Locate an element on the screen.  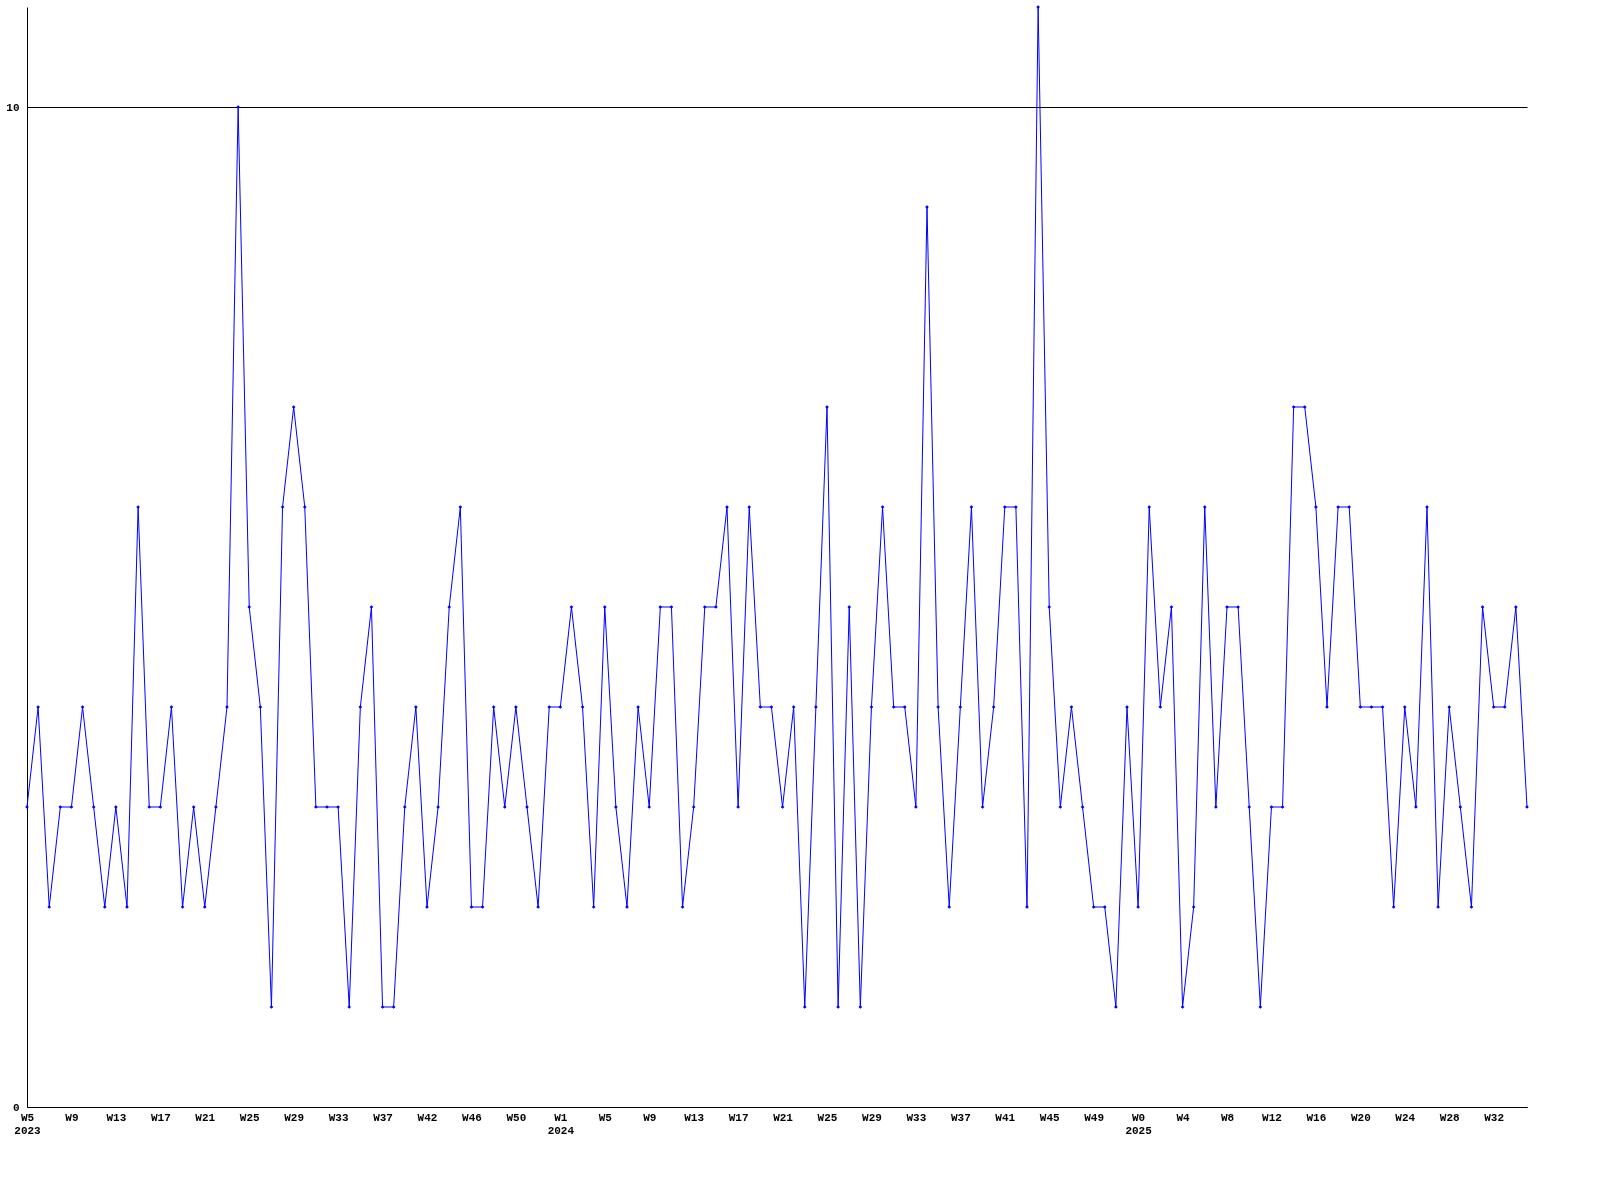
x-tick-label: W49 is located at coordinates (1094, 1117).